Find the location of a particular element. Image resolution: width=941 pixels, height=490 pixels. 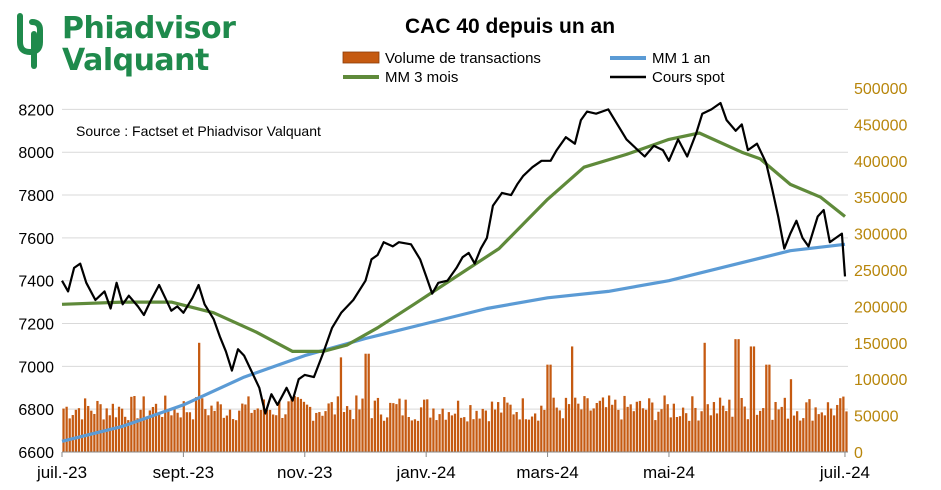

legend-label: Cours spot is located at coordinates (688, 77).